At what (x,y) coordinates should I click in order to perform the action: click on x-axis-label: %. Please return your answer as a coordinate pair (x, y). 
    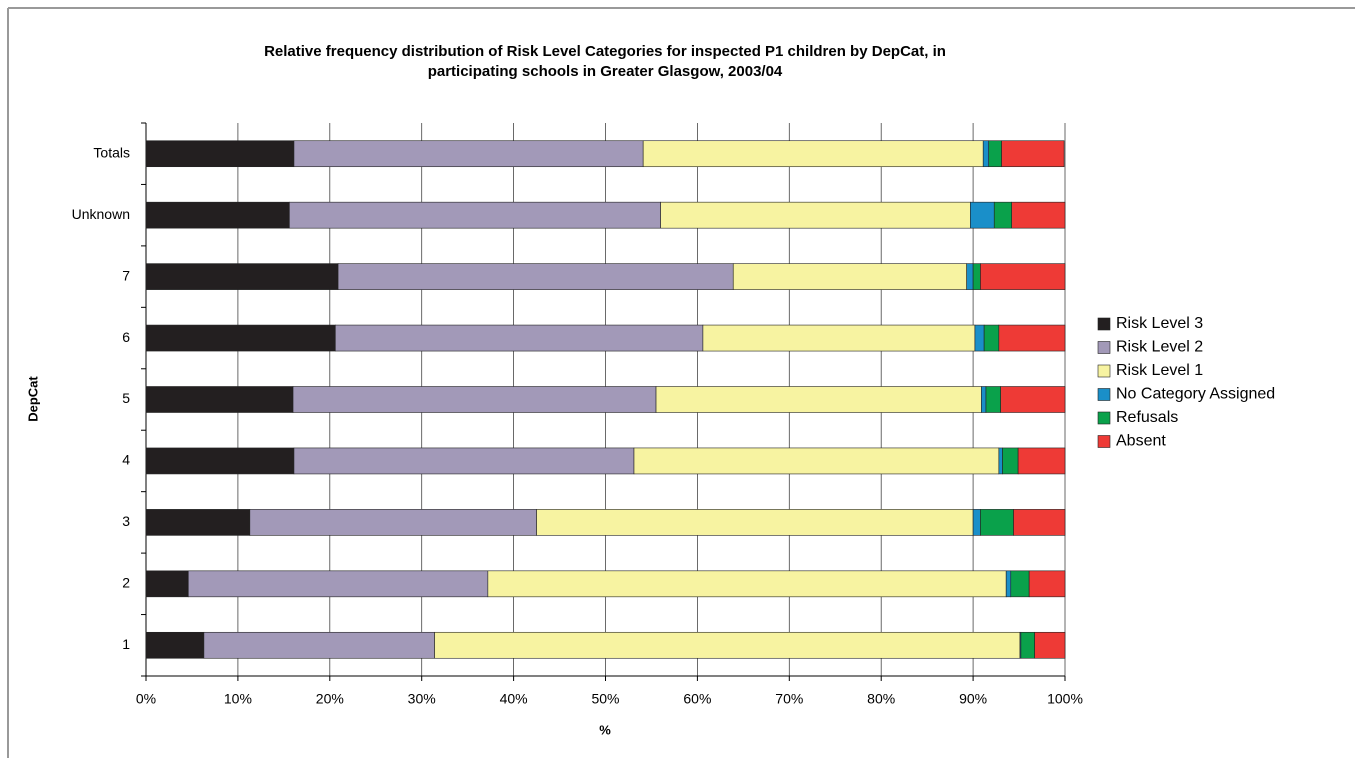
    Looking at the image, I should click on (605, 729).